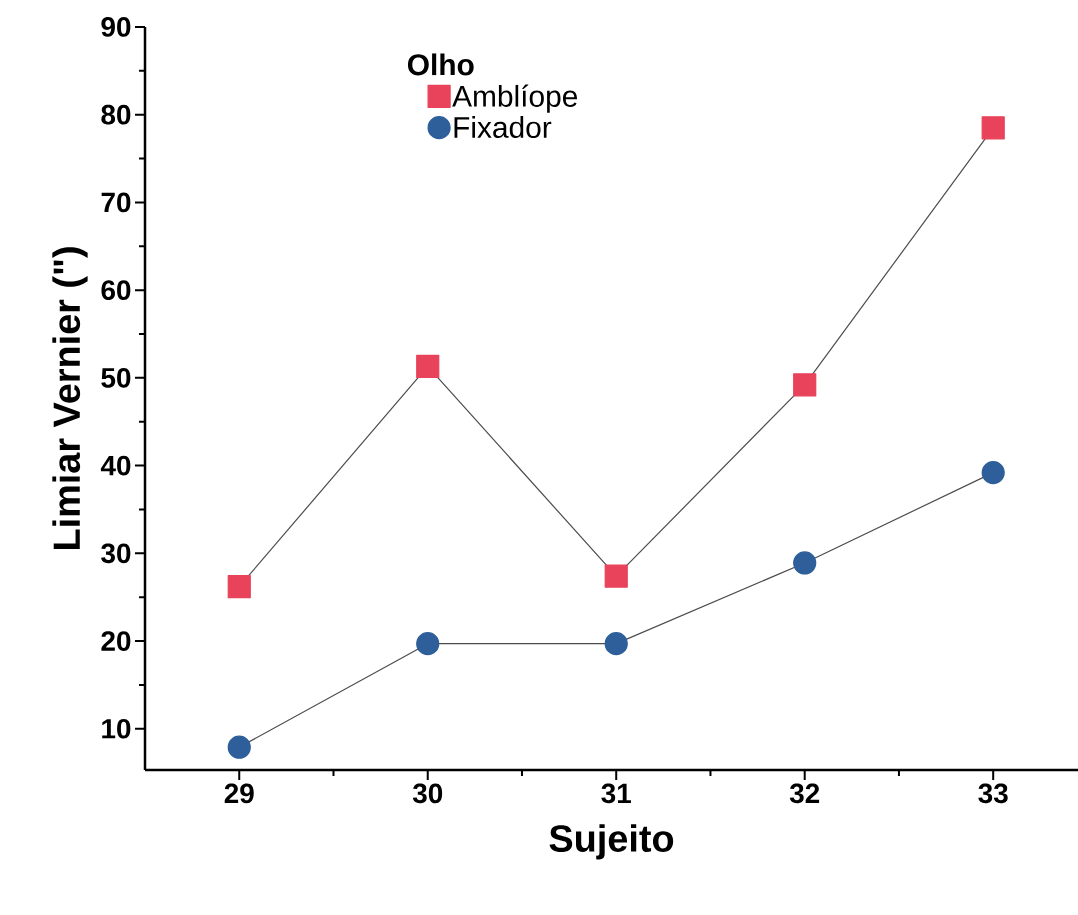 The width and height of the screenshot is (1078, 915). Describe the element at coordinates (116, 553) in the screenshot. I see `y-tick-label: 30` at that location.